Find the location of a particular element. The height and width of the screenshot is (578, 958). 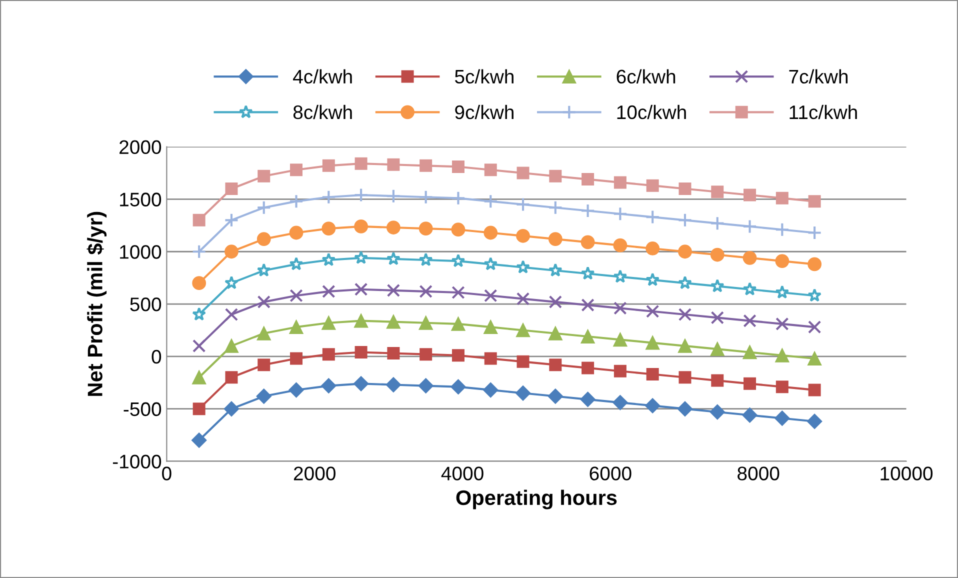

y-tick-label: 2000 is located at coordinates (141, 147).